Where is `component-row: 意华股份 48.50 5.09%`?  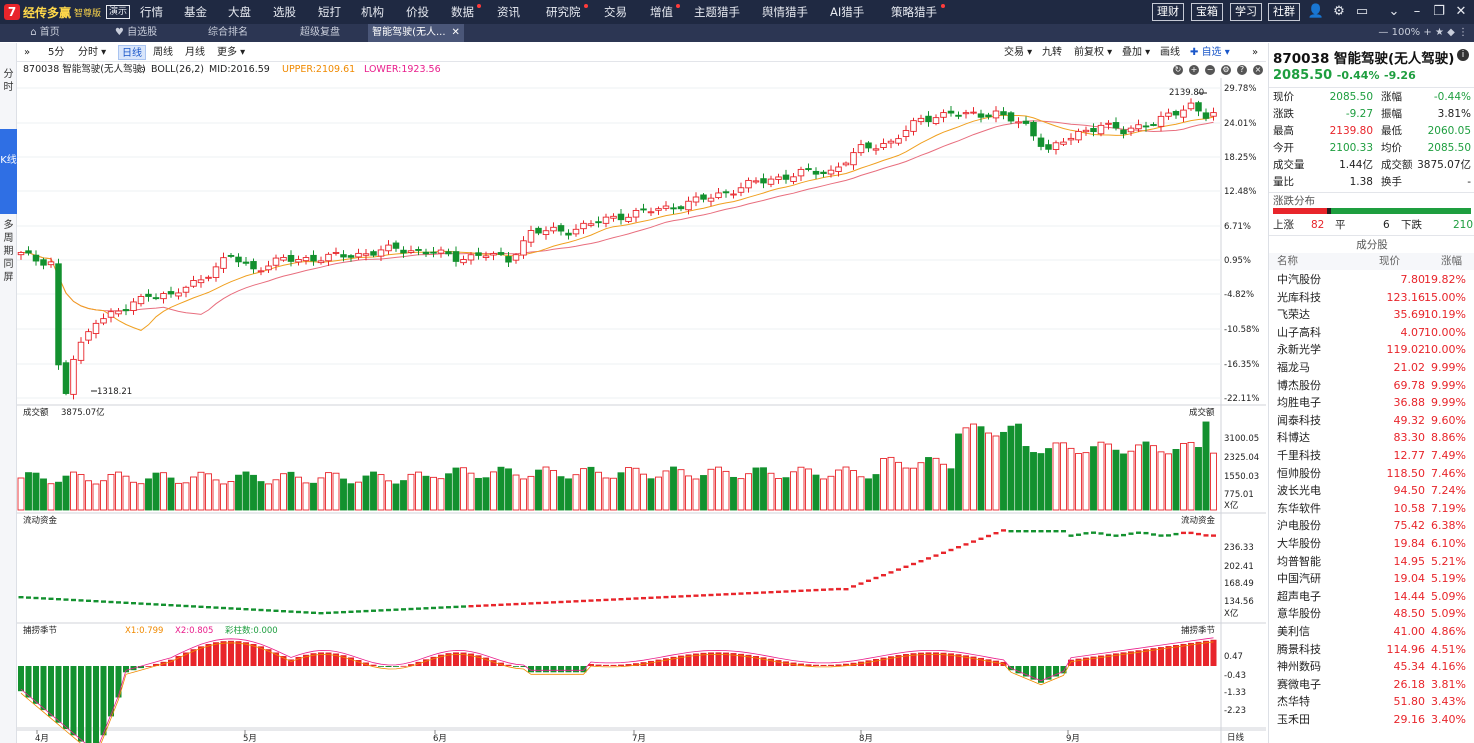 component-row: 意华股份 48.50 5.09% is located at coordinates (1371, 614).